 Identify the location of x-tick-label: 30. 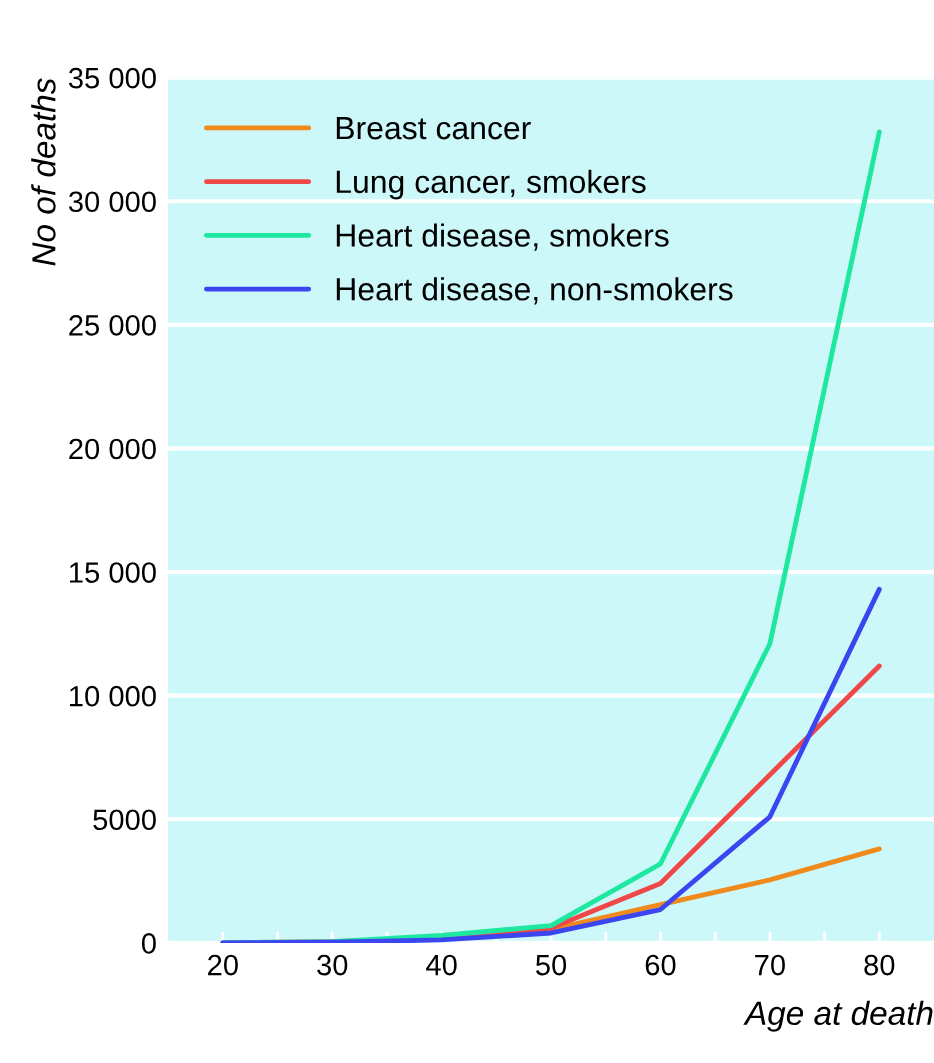
(332, 965).